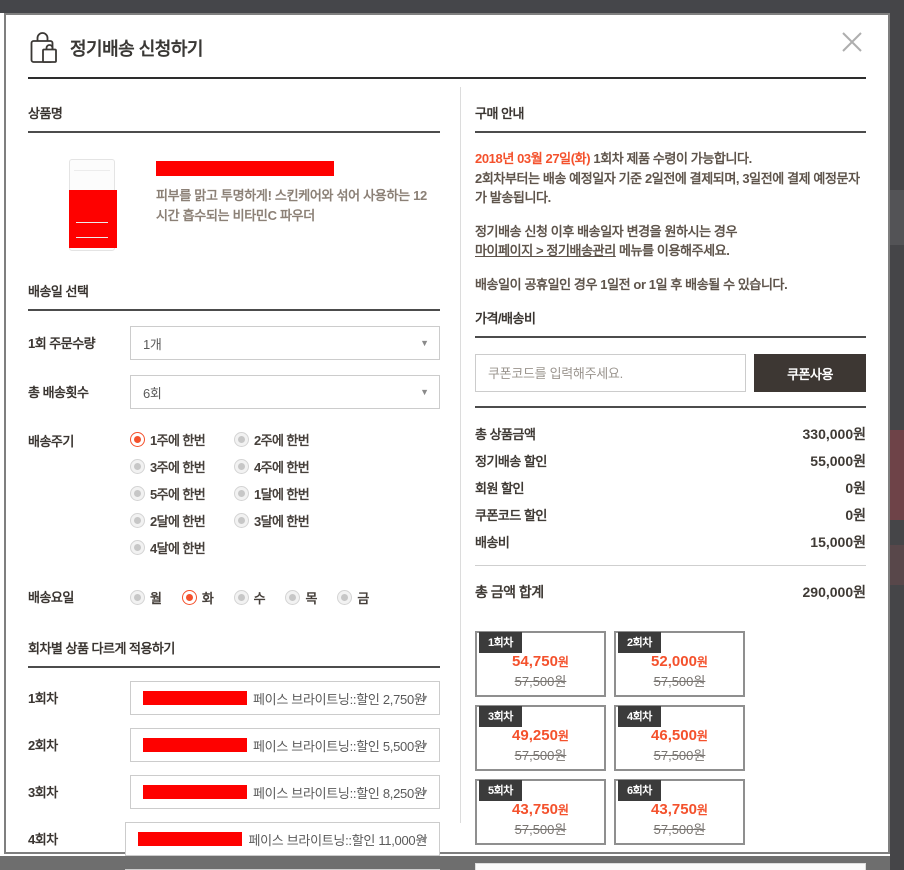 This screenshot has width=904, height=870. What do you see at coordinates (499, 113) in the screenshot?
I see `guide-section-title: 구매 안내` at bounding box center [499, 113].